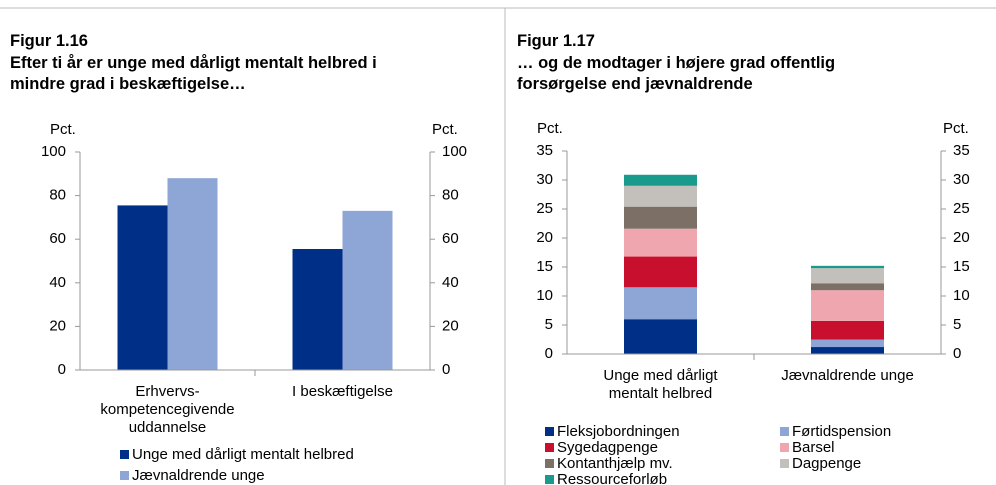 This screenshot has height=485, width=996. I want to click on y2-tick-label: 40, so click(450, 282).